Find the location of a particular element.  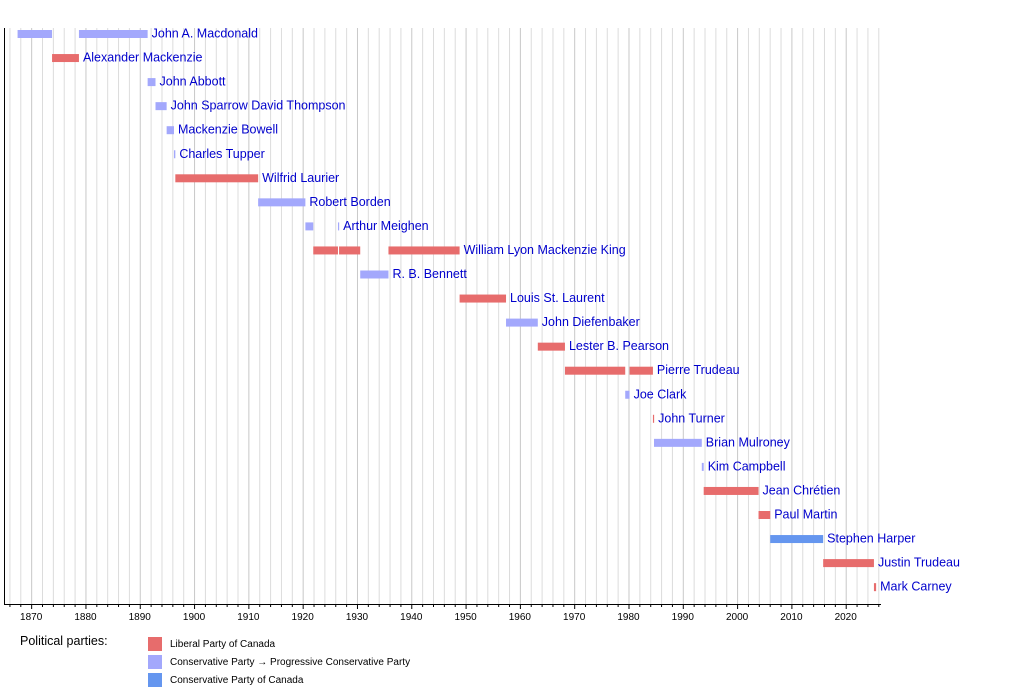

pm-label: Jean Chrétien is located at coordinates (802, 490).